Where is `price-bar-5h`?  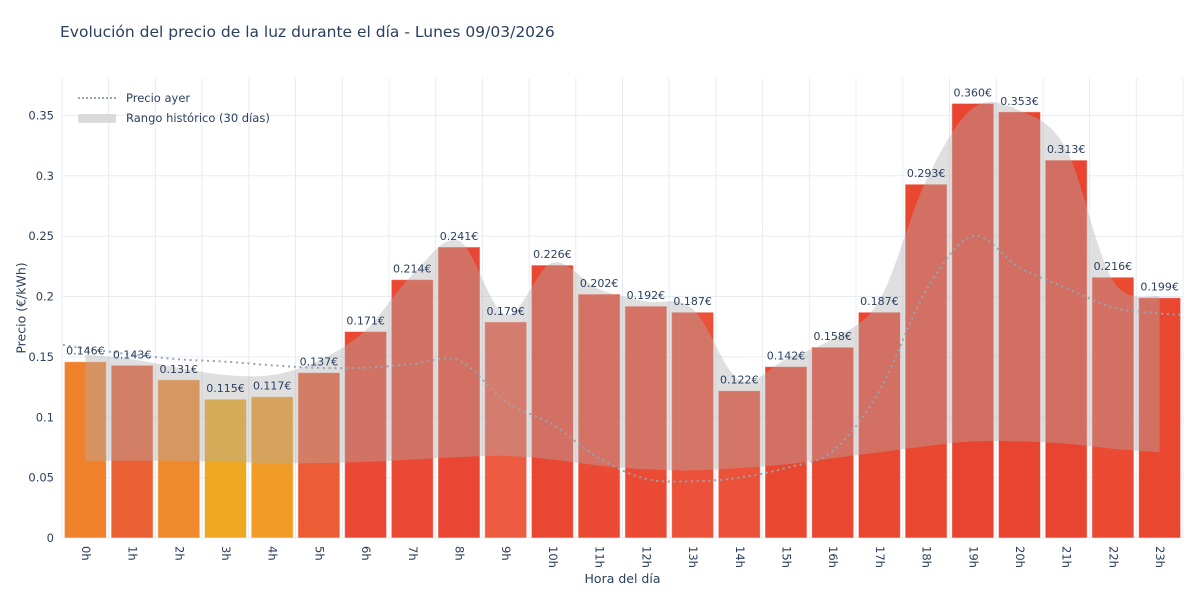
price-bar-5h is located at coordinates (319, 455).